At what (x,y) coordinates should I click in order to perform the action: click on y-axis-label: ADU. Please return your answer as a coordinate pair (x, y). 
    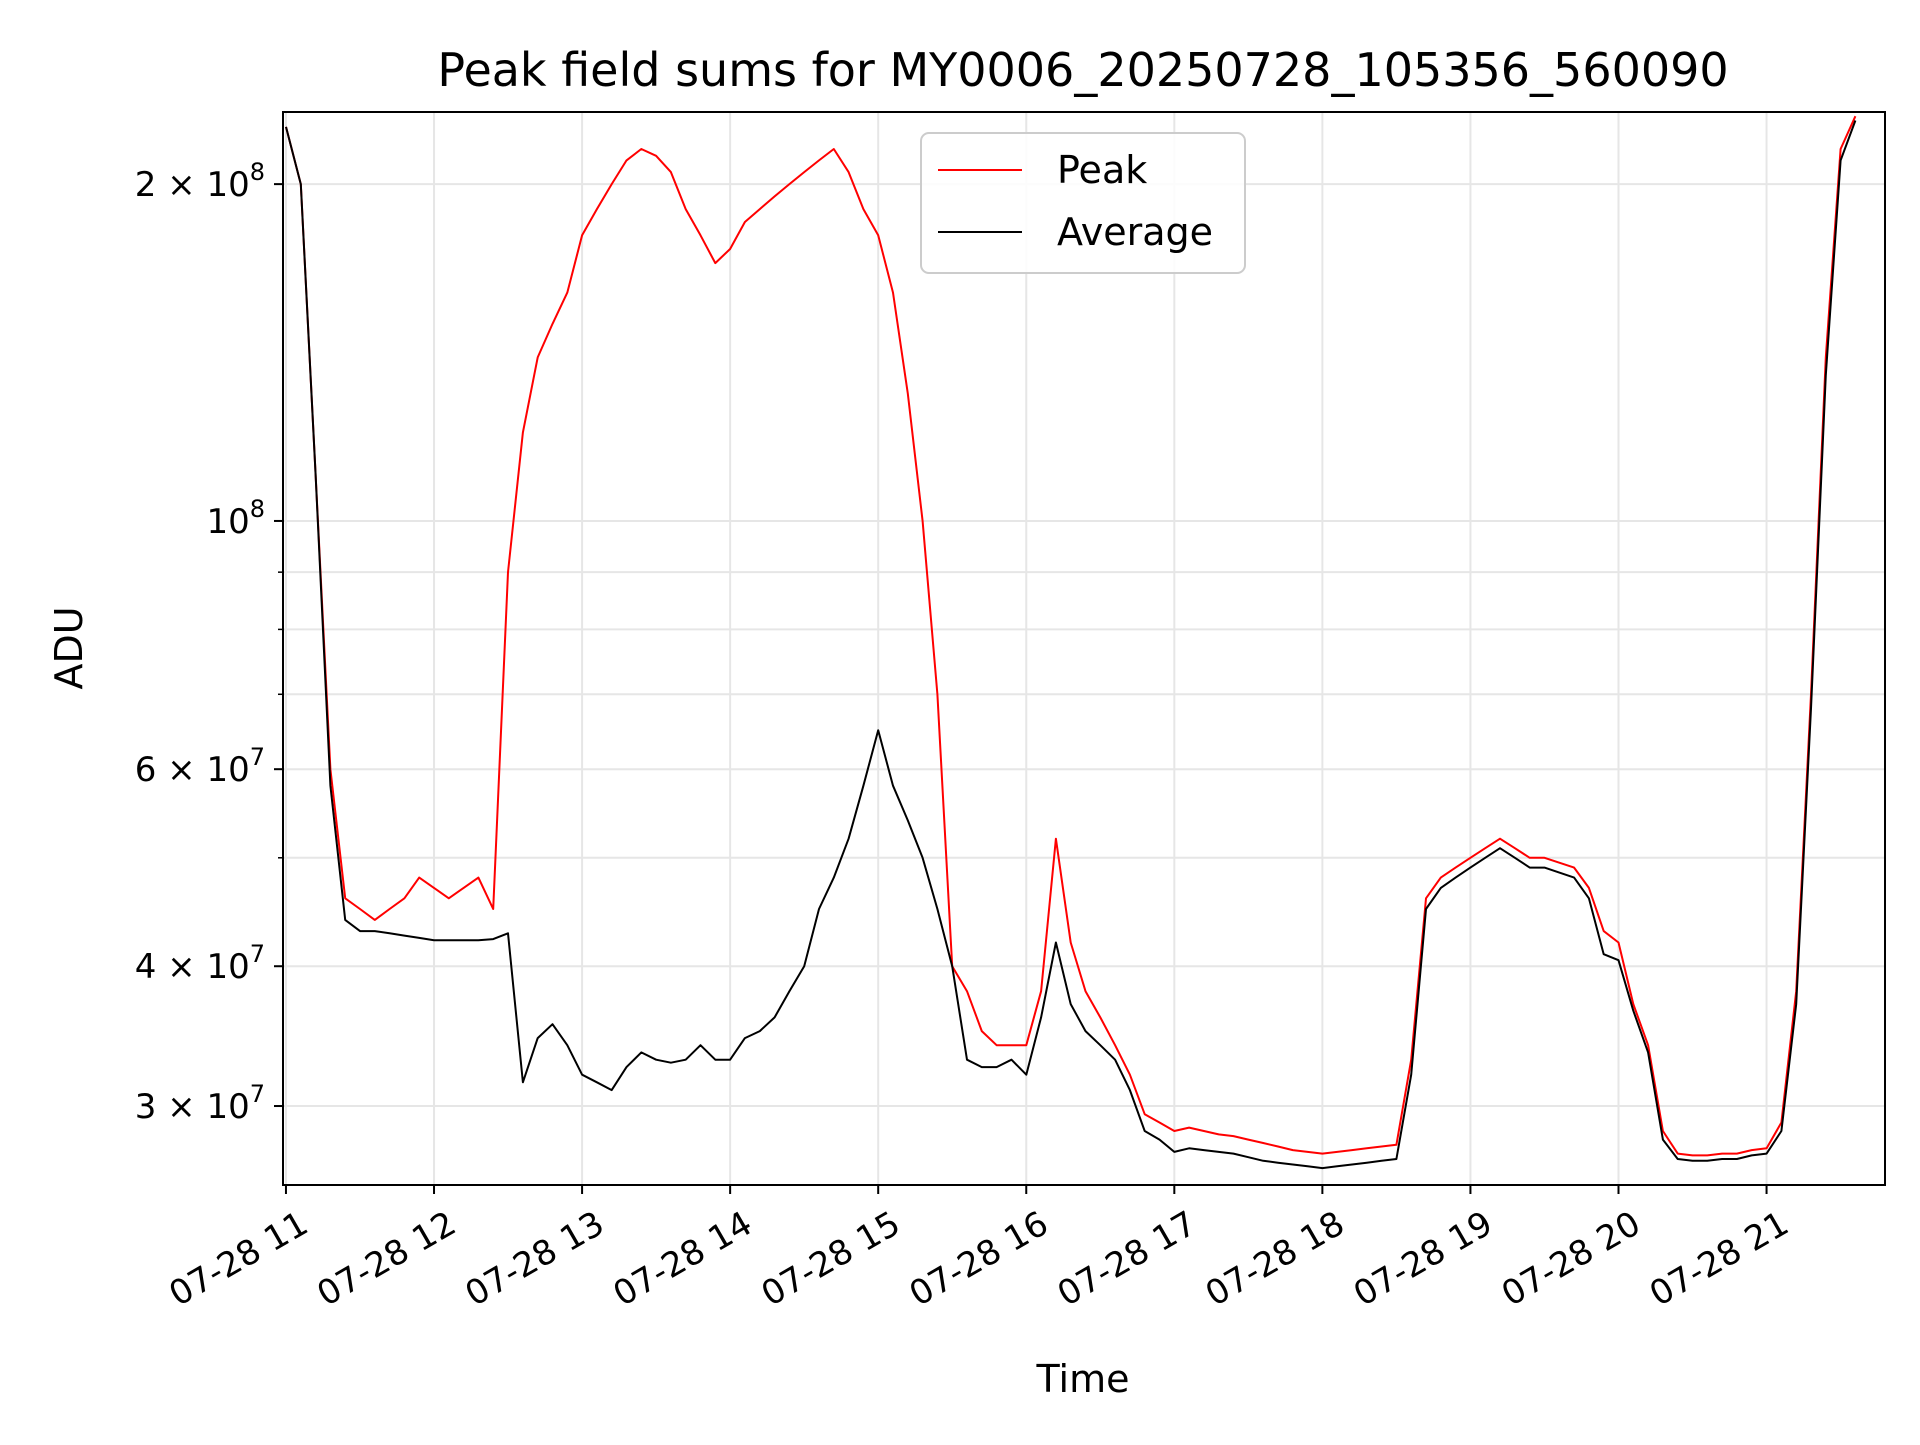
    Looking at the image, I should click on (69, 647).